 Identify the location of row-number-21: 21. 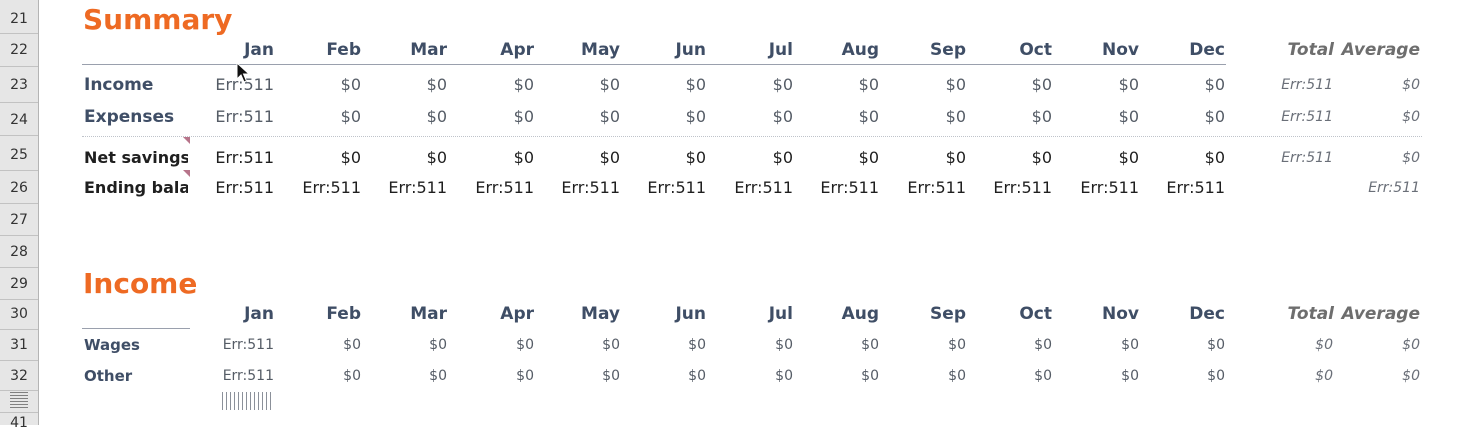
(19, 19).